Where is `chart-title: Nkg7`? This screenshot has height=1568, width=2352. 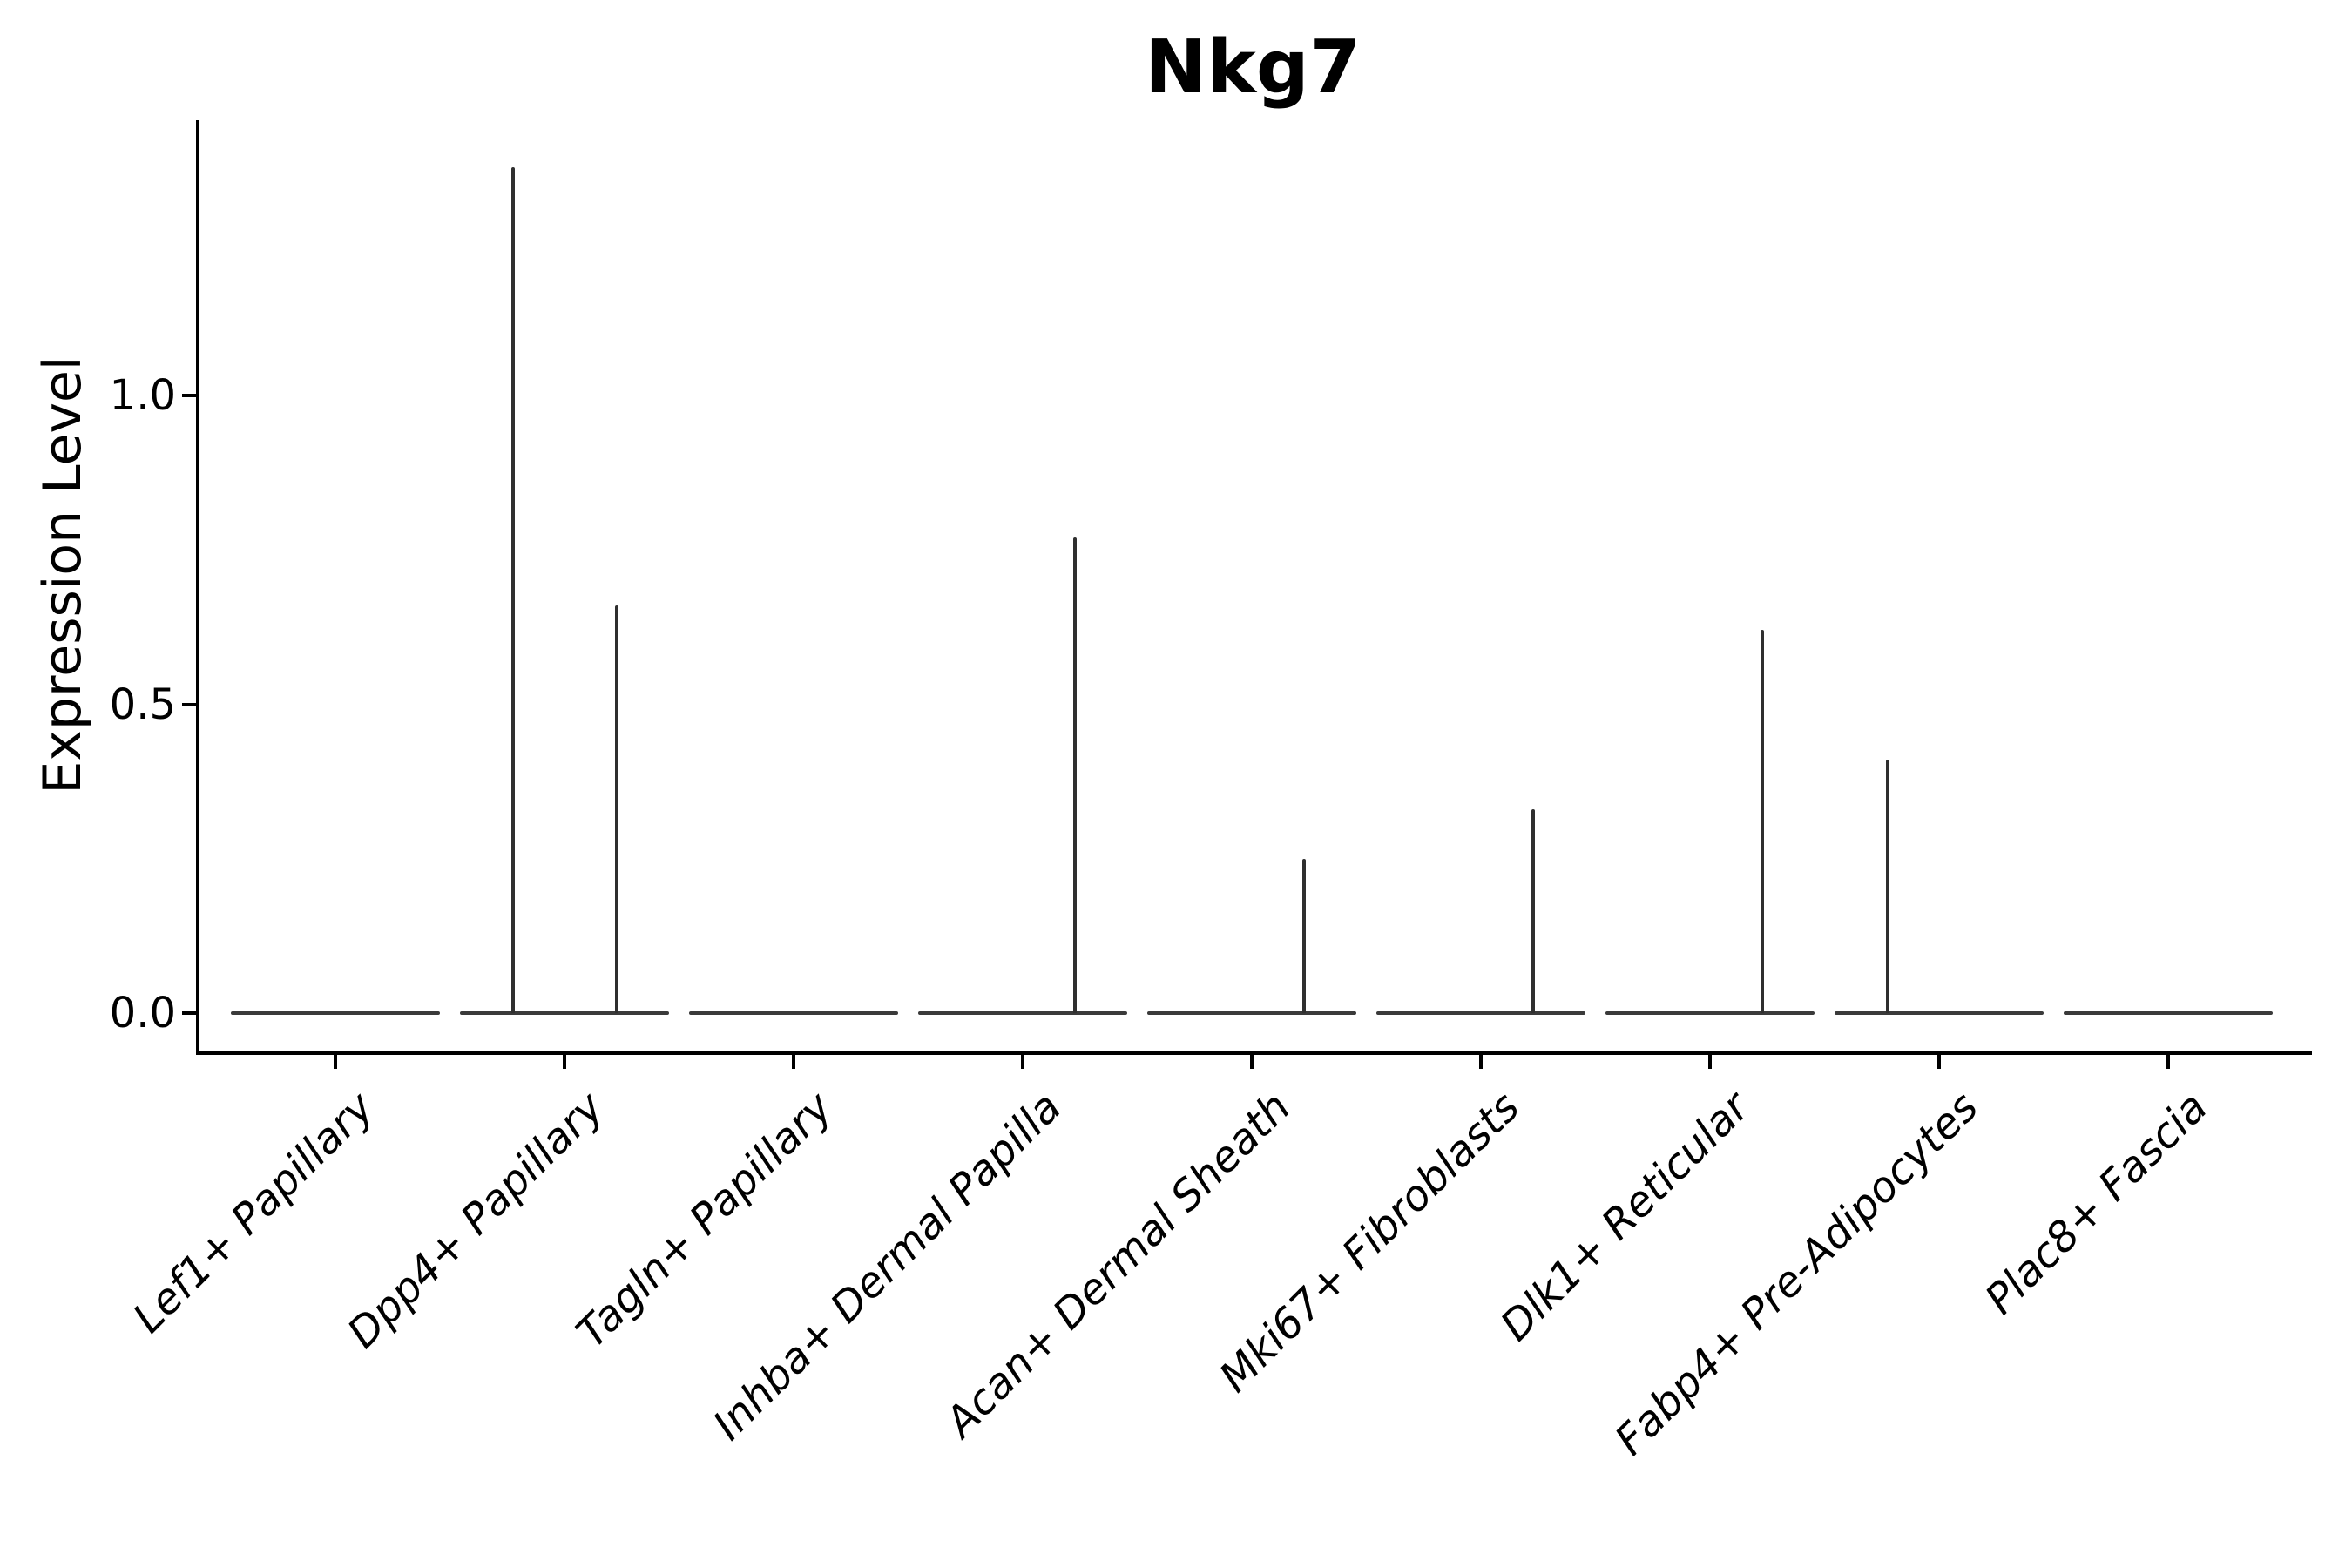
chart-title: Nkg7 is located at coordinates (1253, 67).